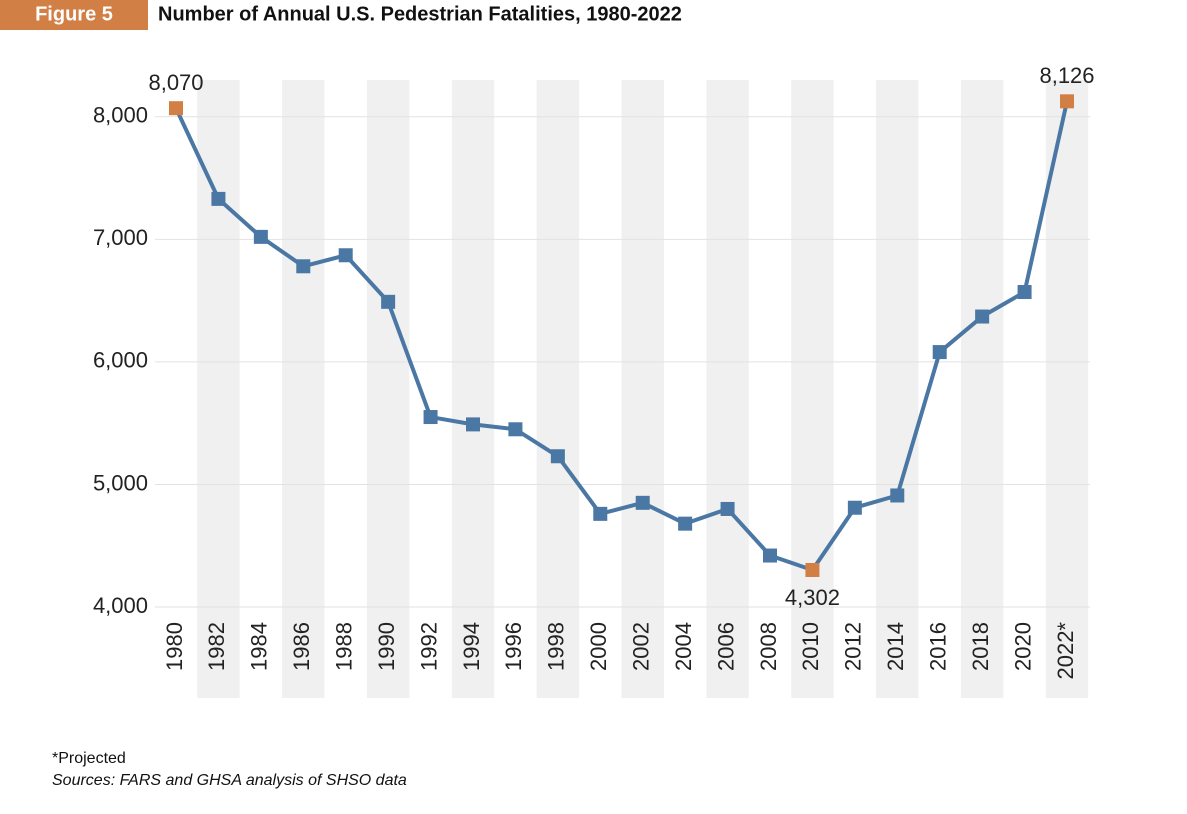  What do you see at coordinates (556, 646) in the screenshot?
I see `x-tick-label: 1998` at bounding box center [556, 646].